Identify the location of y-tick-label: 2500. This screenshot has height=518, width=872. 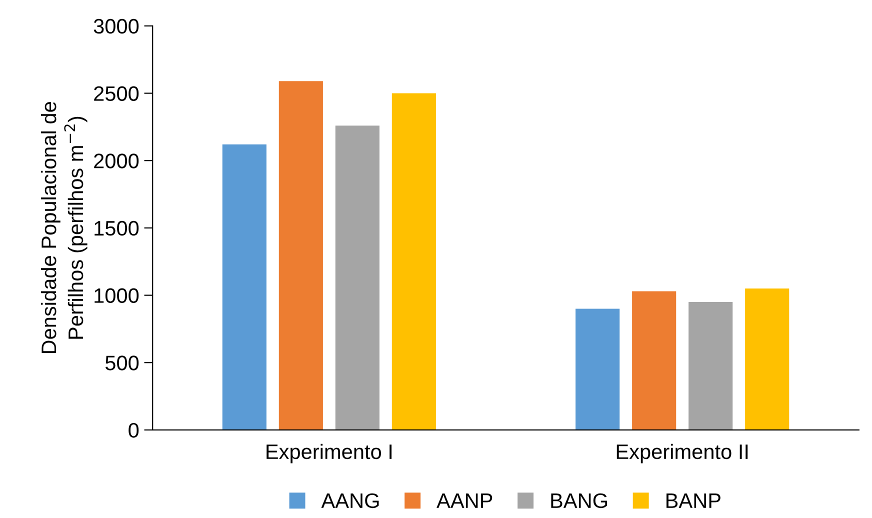
(116, 93).